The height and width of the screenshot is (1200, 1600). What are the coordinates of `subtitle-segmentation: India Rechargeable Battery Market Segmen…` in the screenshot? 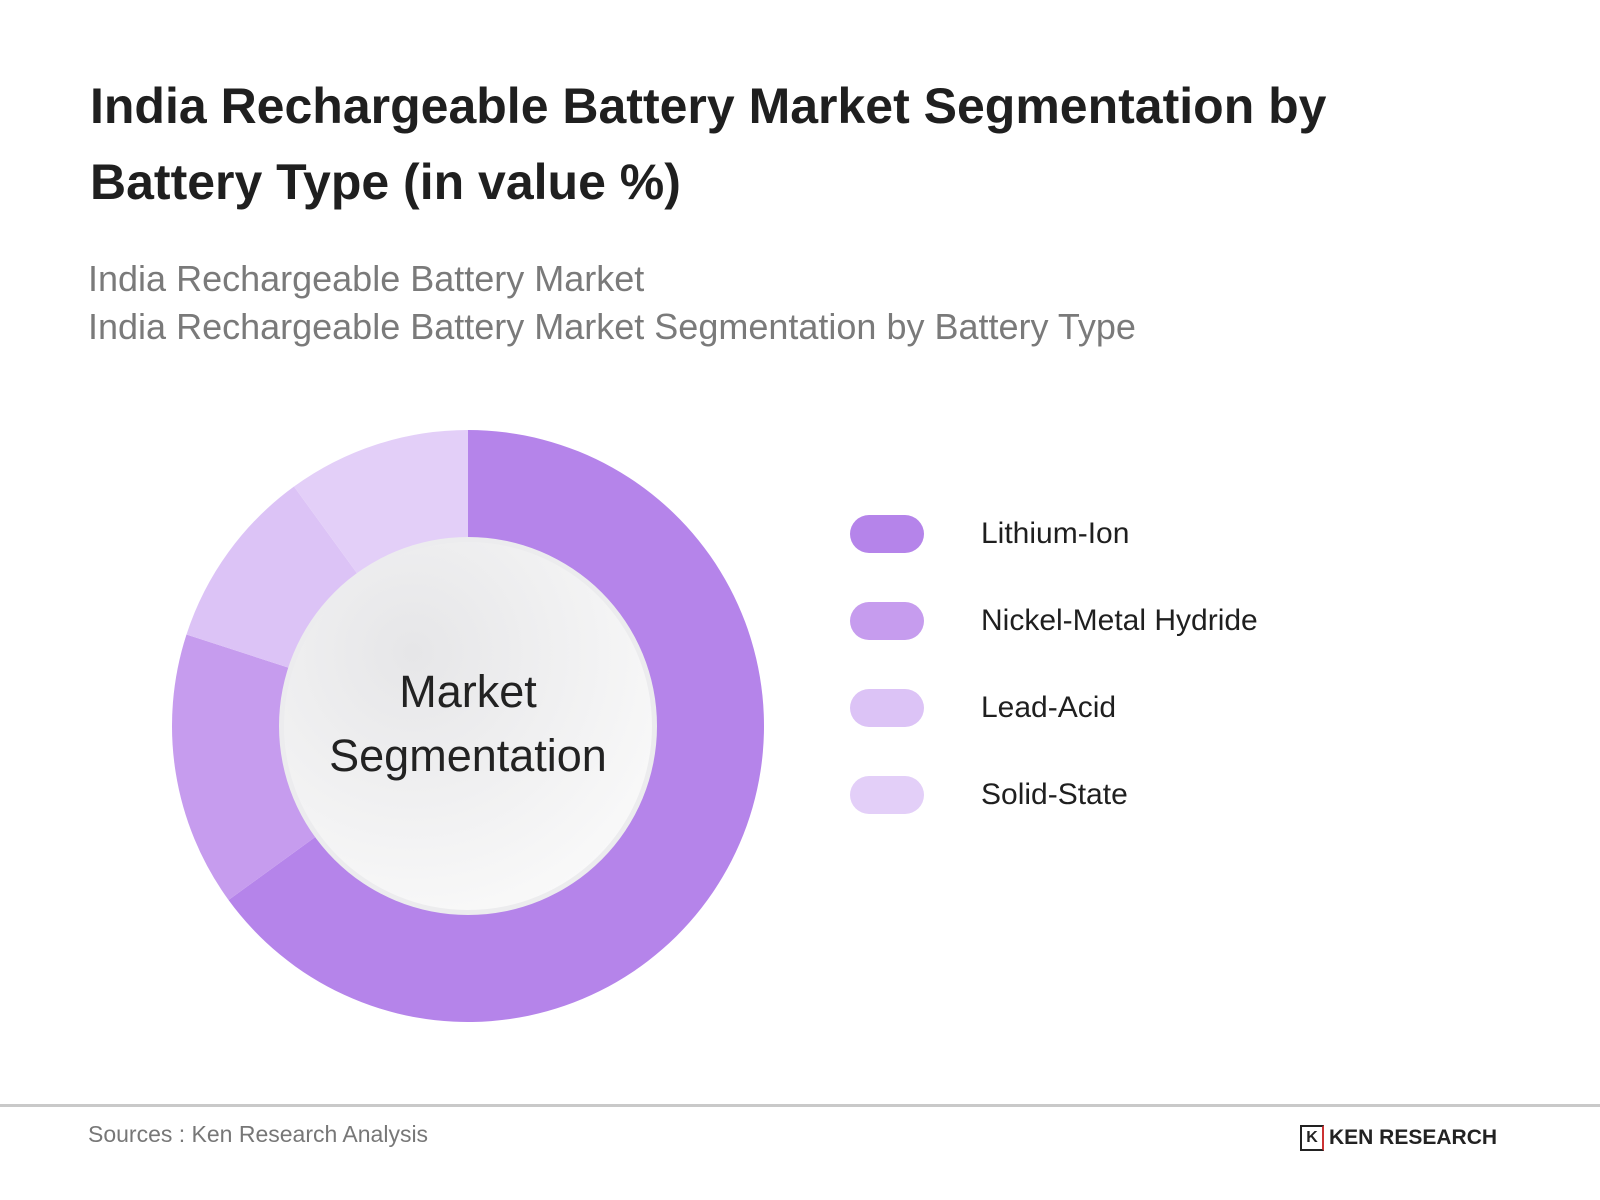 It's located at (612, 326).